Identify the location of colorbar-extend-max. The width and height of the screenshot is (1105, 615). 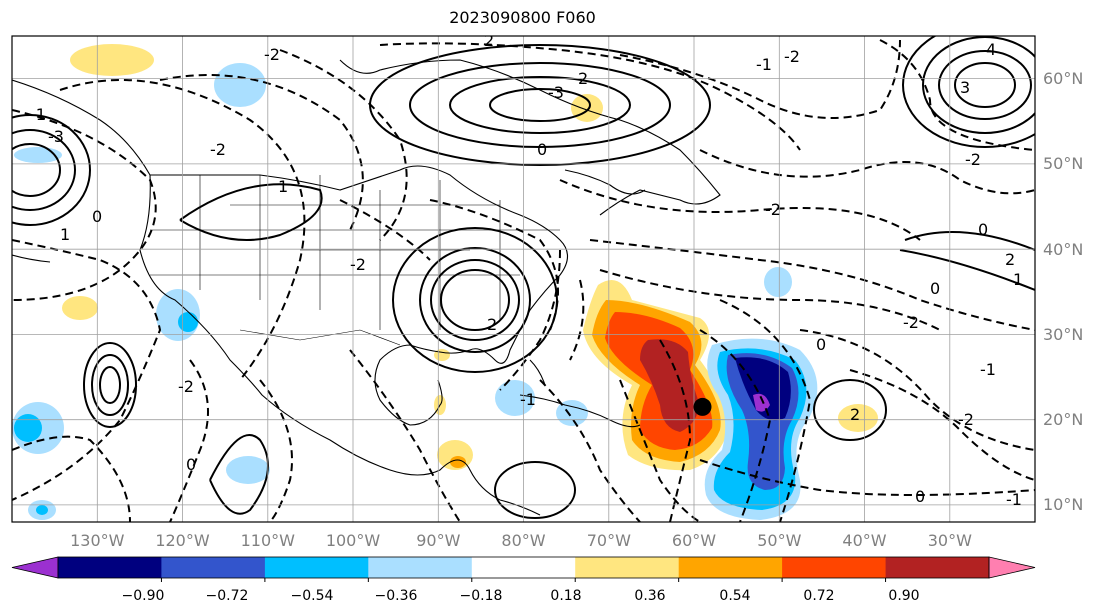
(1012, 567).